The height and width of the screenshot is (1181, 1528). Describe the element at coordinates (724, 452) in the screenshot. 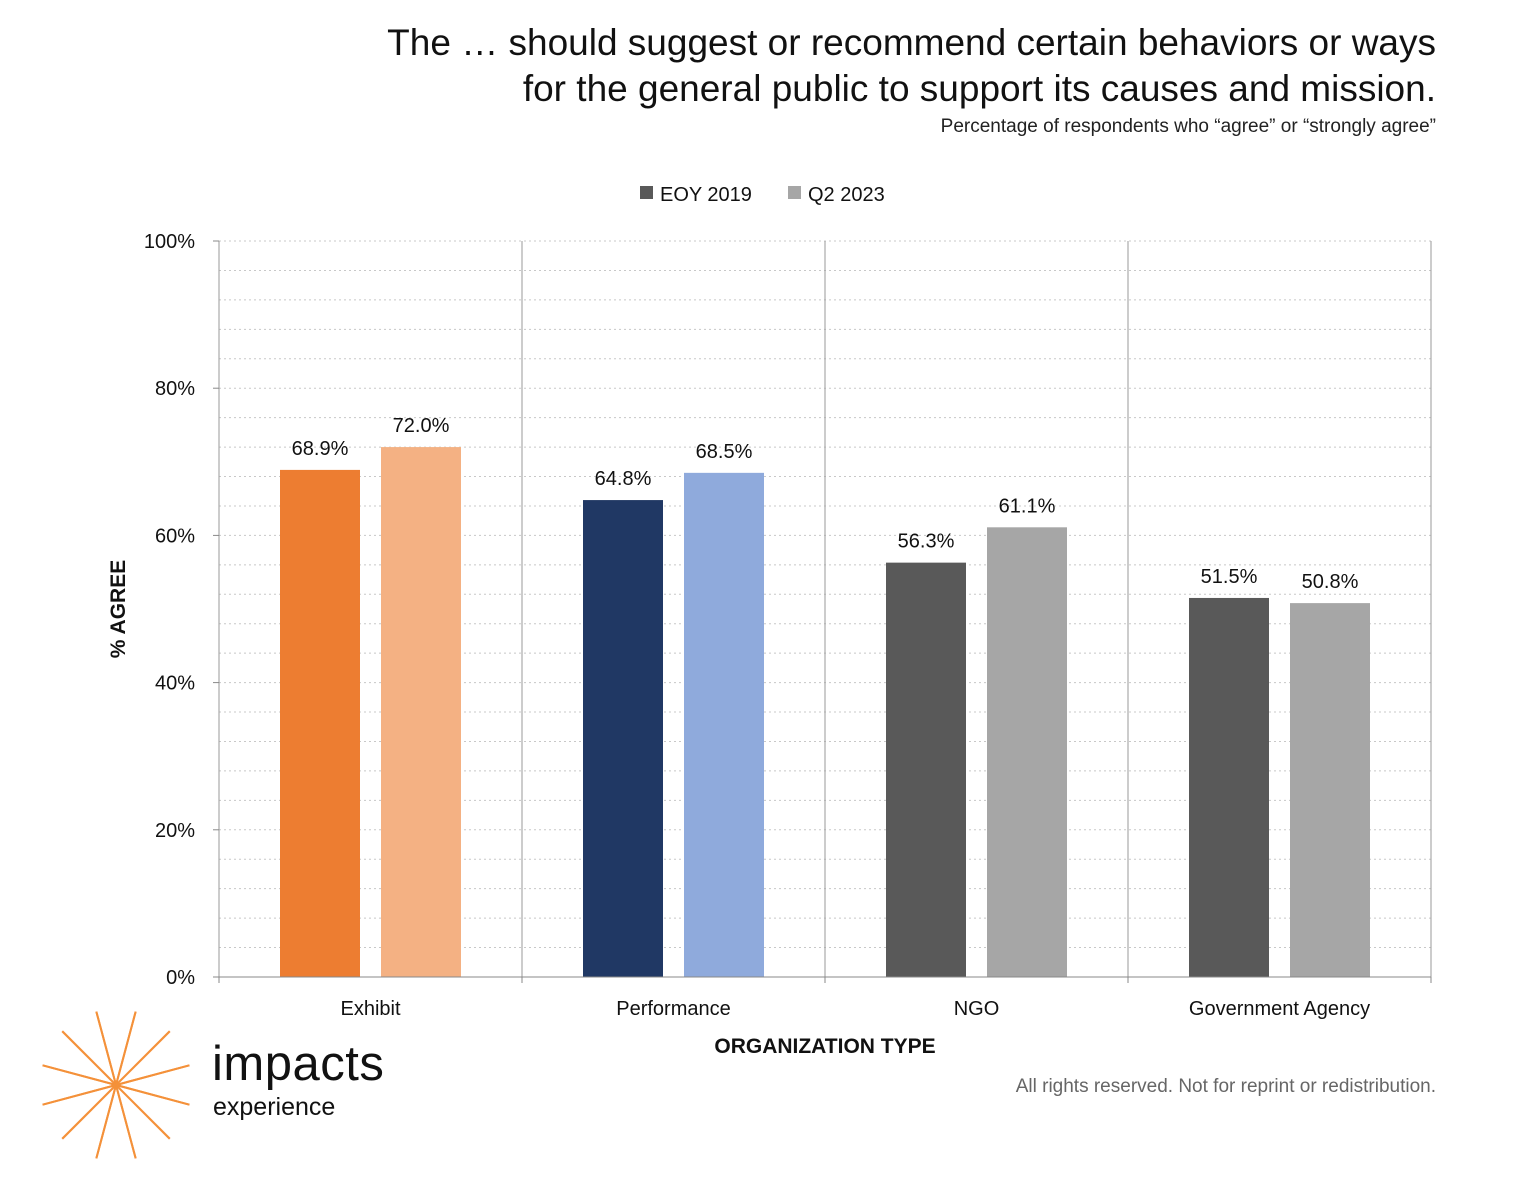

I see `data-label: 68.5%` at that location.